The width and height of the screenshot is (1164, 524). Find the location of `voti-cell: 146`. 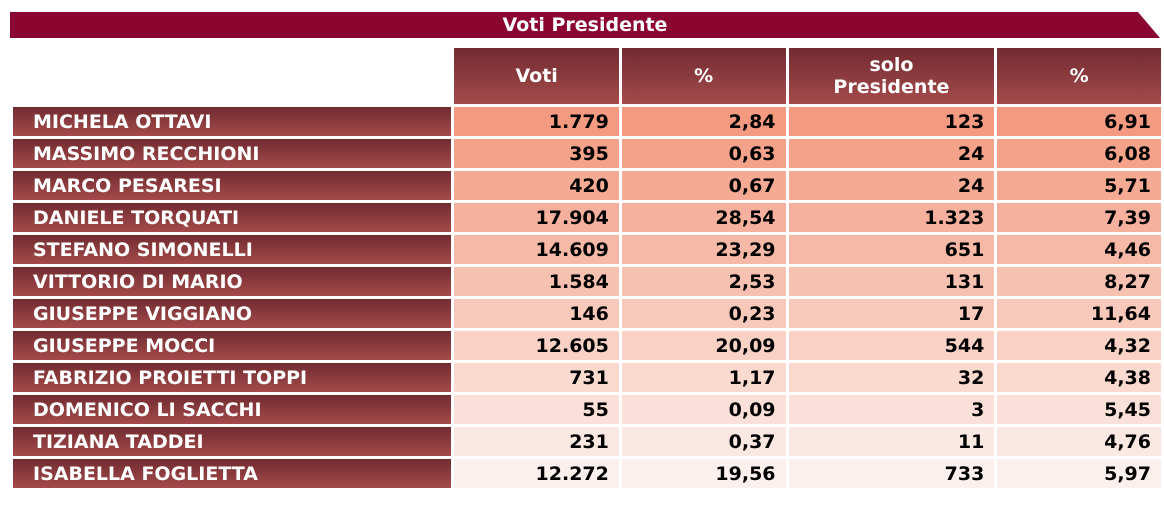

voti-cell: 146 is located at coordinates (536, 313).